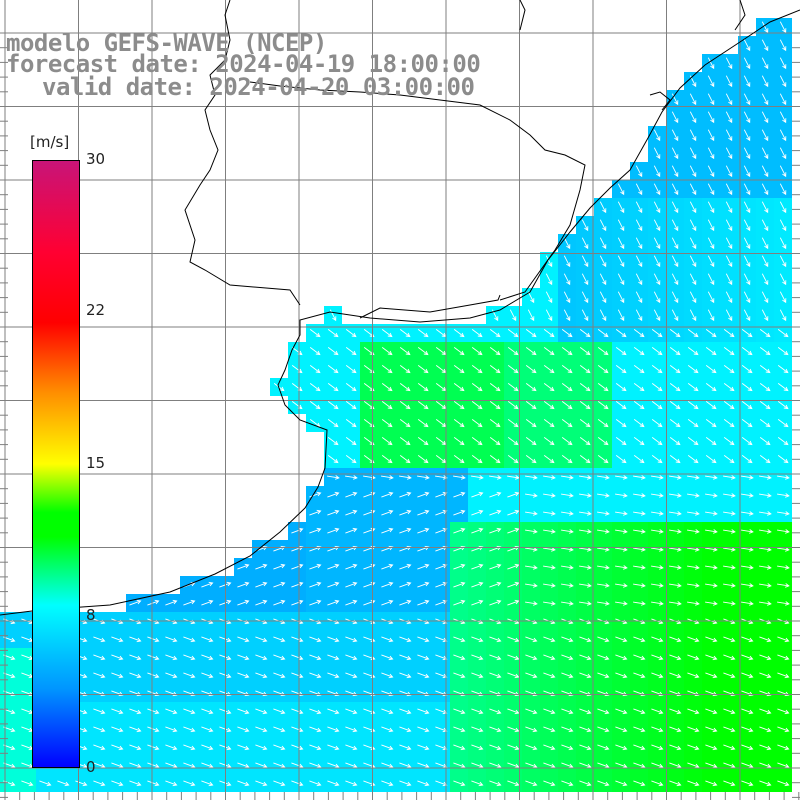 The image size is (800, 800). What do you see at coordinates (91, 767) in the screenshot?
I see `colorbar-tick-0: 0` at bounding box center [91, 767].